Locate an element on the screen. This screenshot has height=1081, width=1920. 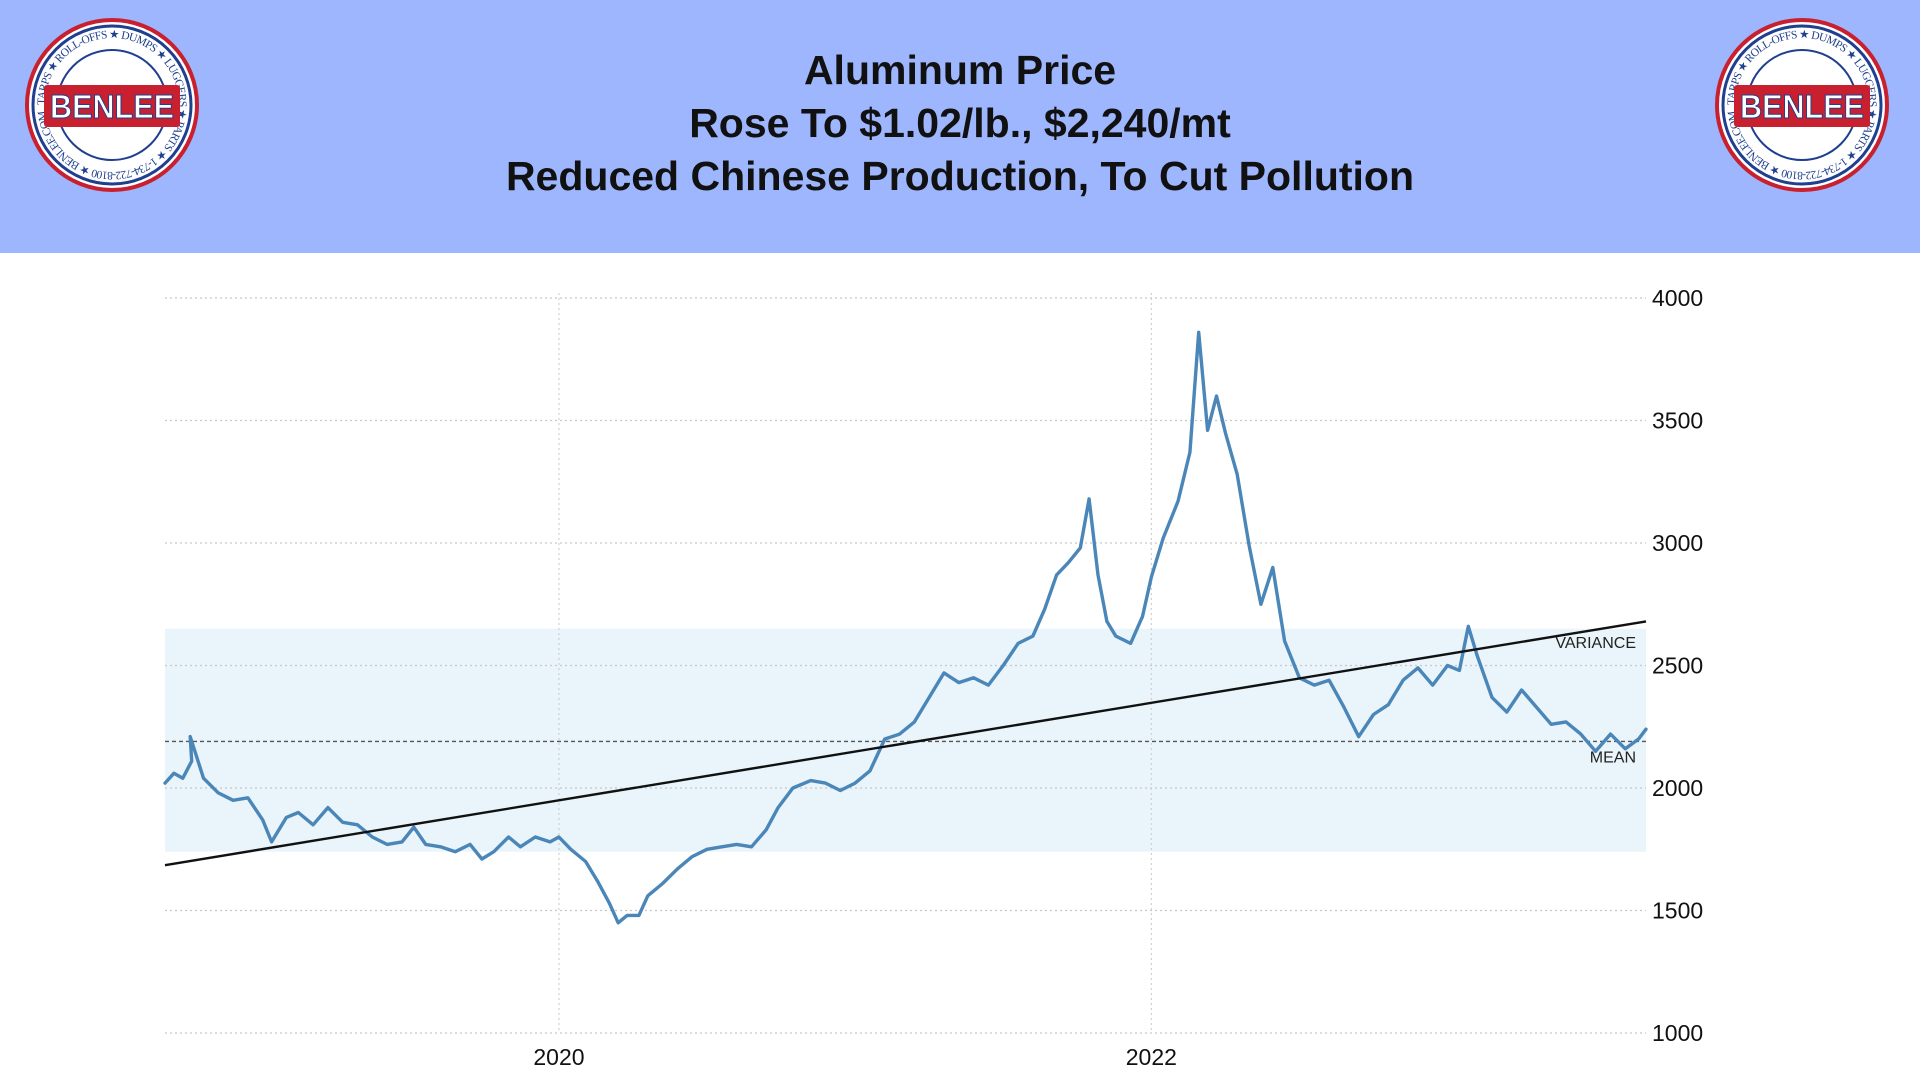
title-line-2: Rose To $1.02/lb., $2,240/mt is located at coordinates (960, 123).